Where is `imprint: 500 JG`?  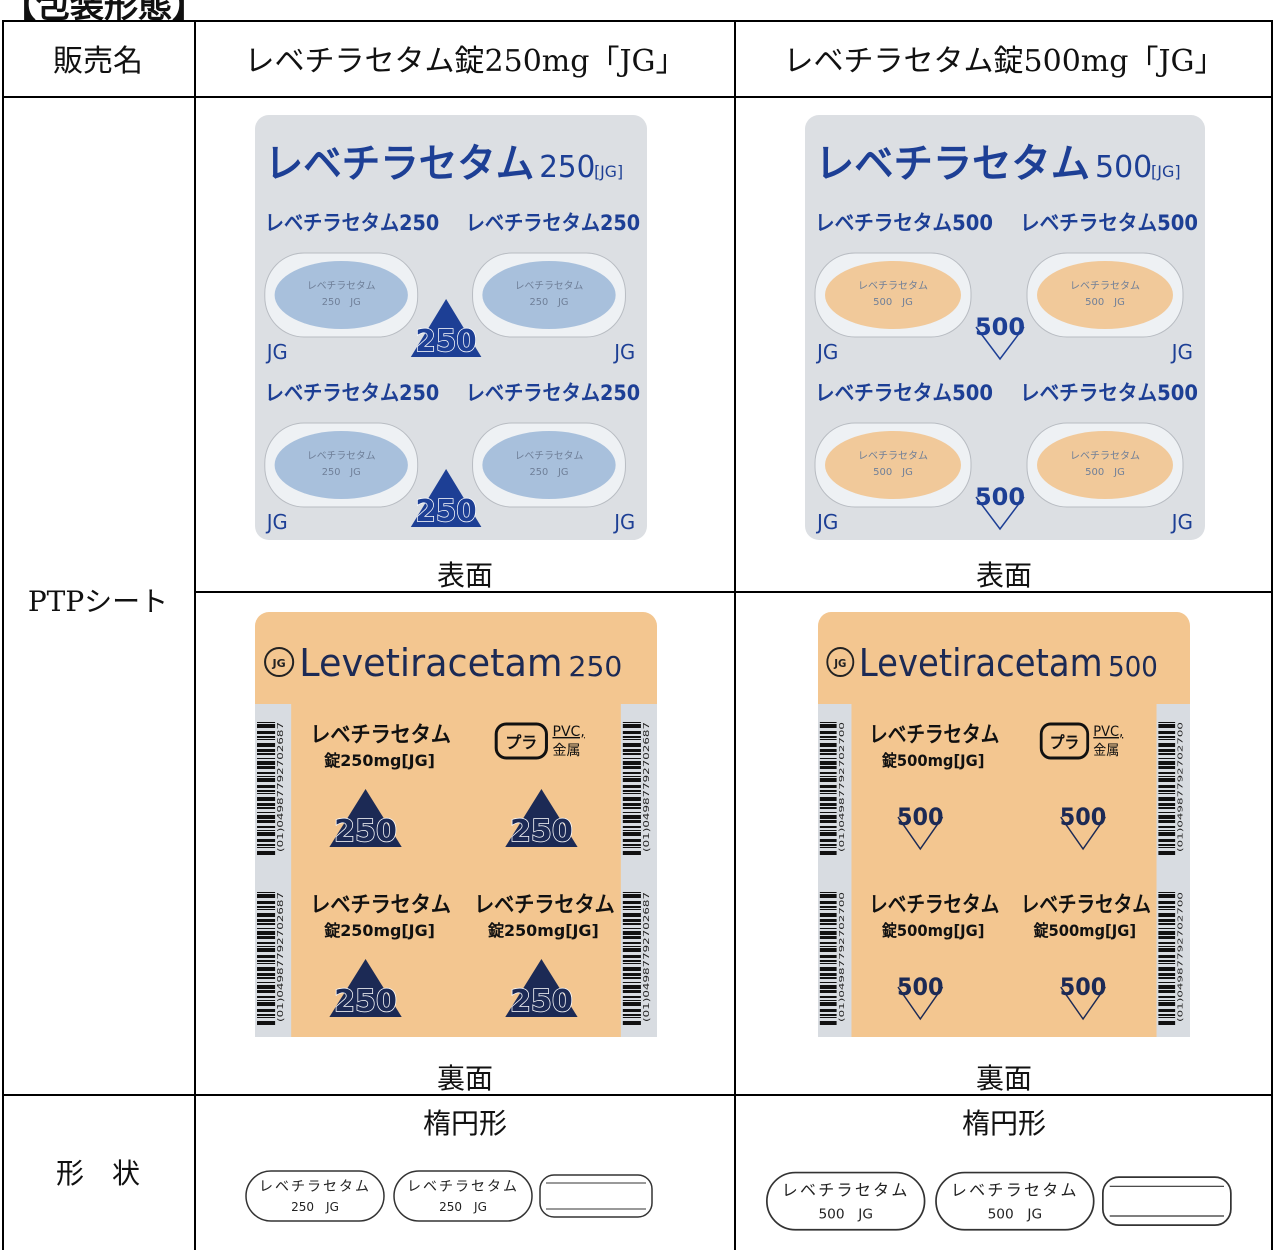
imprint: 500 JG is located at coordinates (893, 472).